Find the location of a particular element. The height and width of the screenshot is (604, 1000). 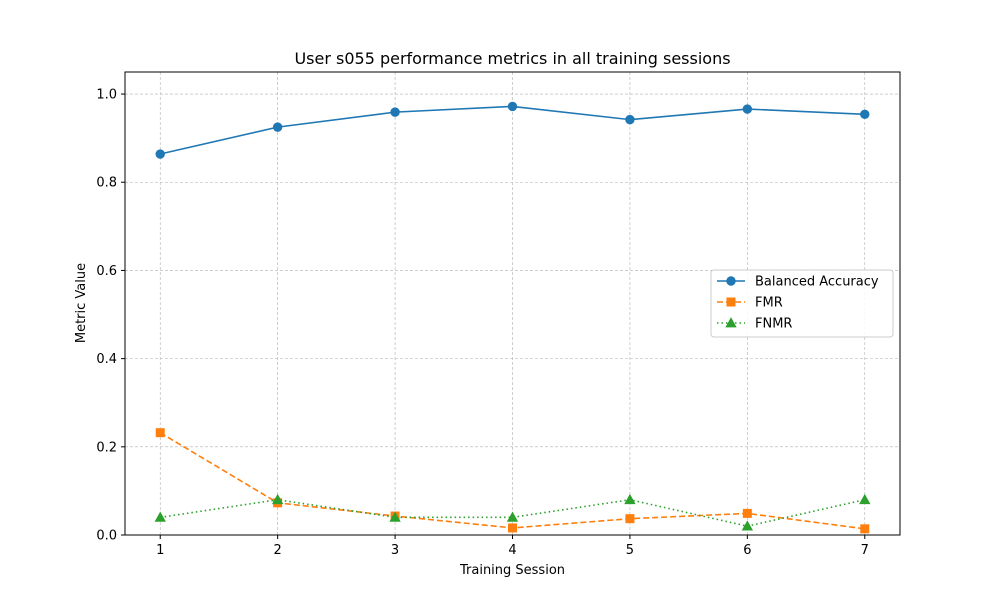

y-tick-label: 0.2 is located at coordinates (106, 447).